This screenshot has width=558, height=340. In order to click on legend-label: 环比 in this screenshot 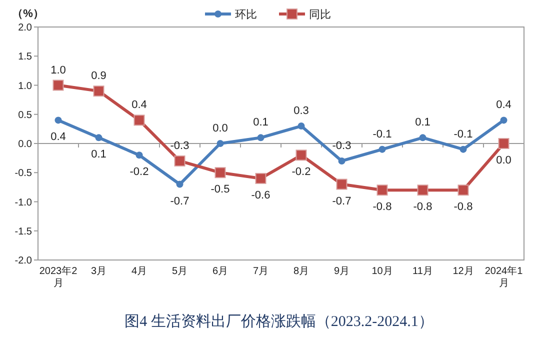, I will do `click(246, 14)`.